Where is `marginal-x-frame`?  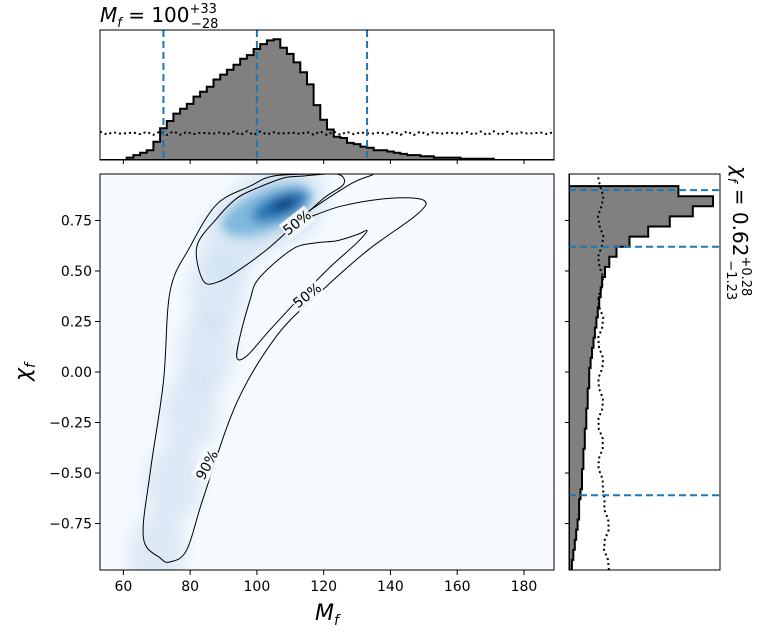 marginal-x-frame is located at coordinates (327, 95).